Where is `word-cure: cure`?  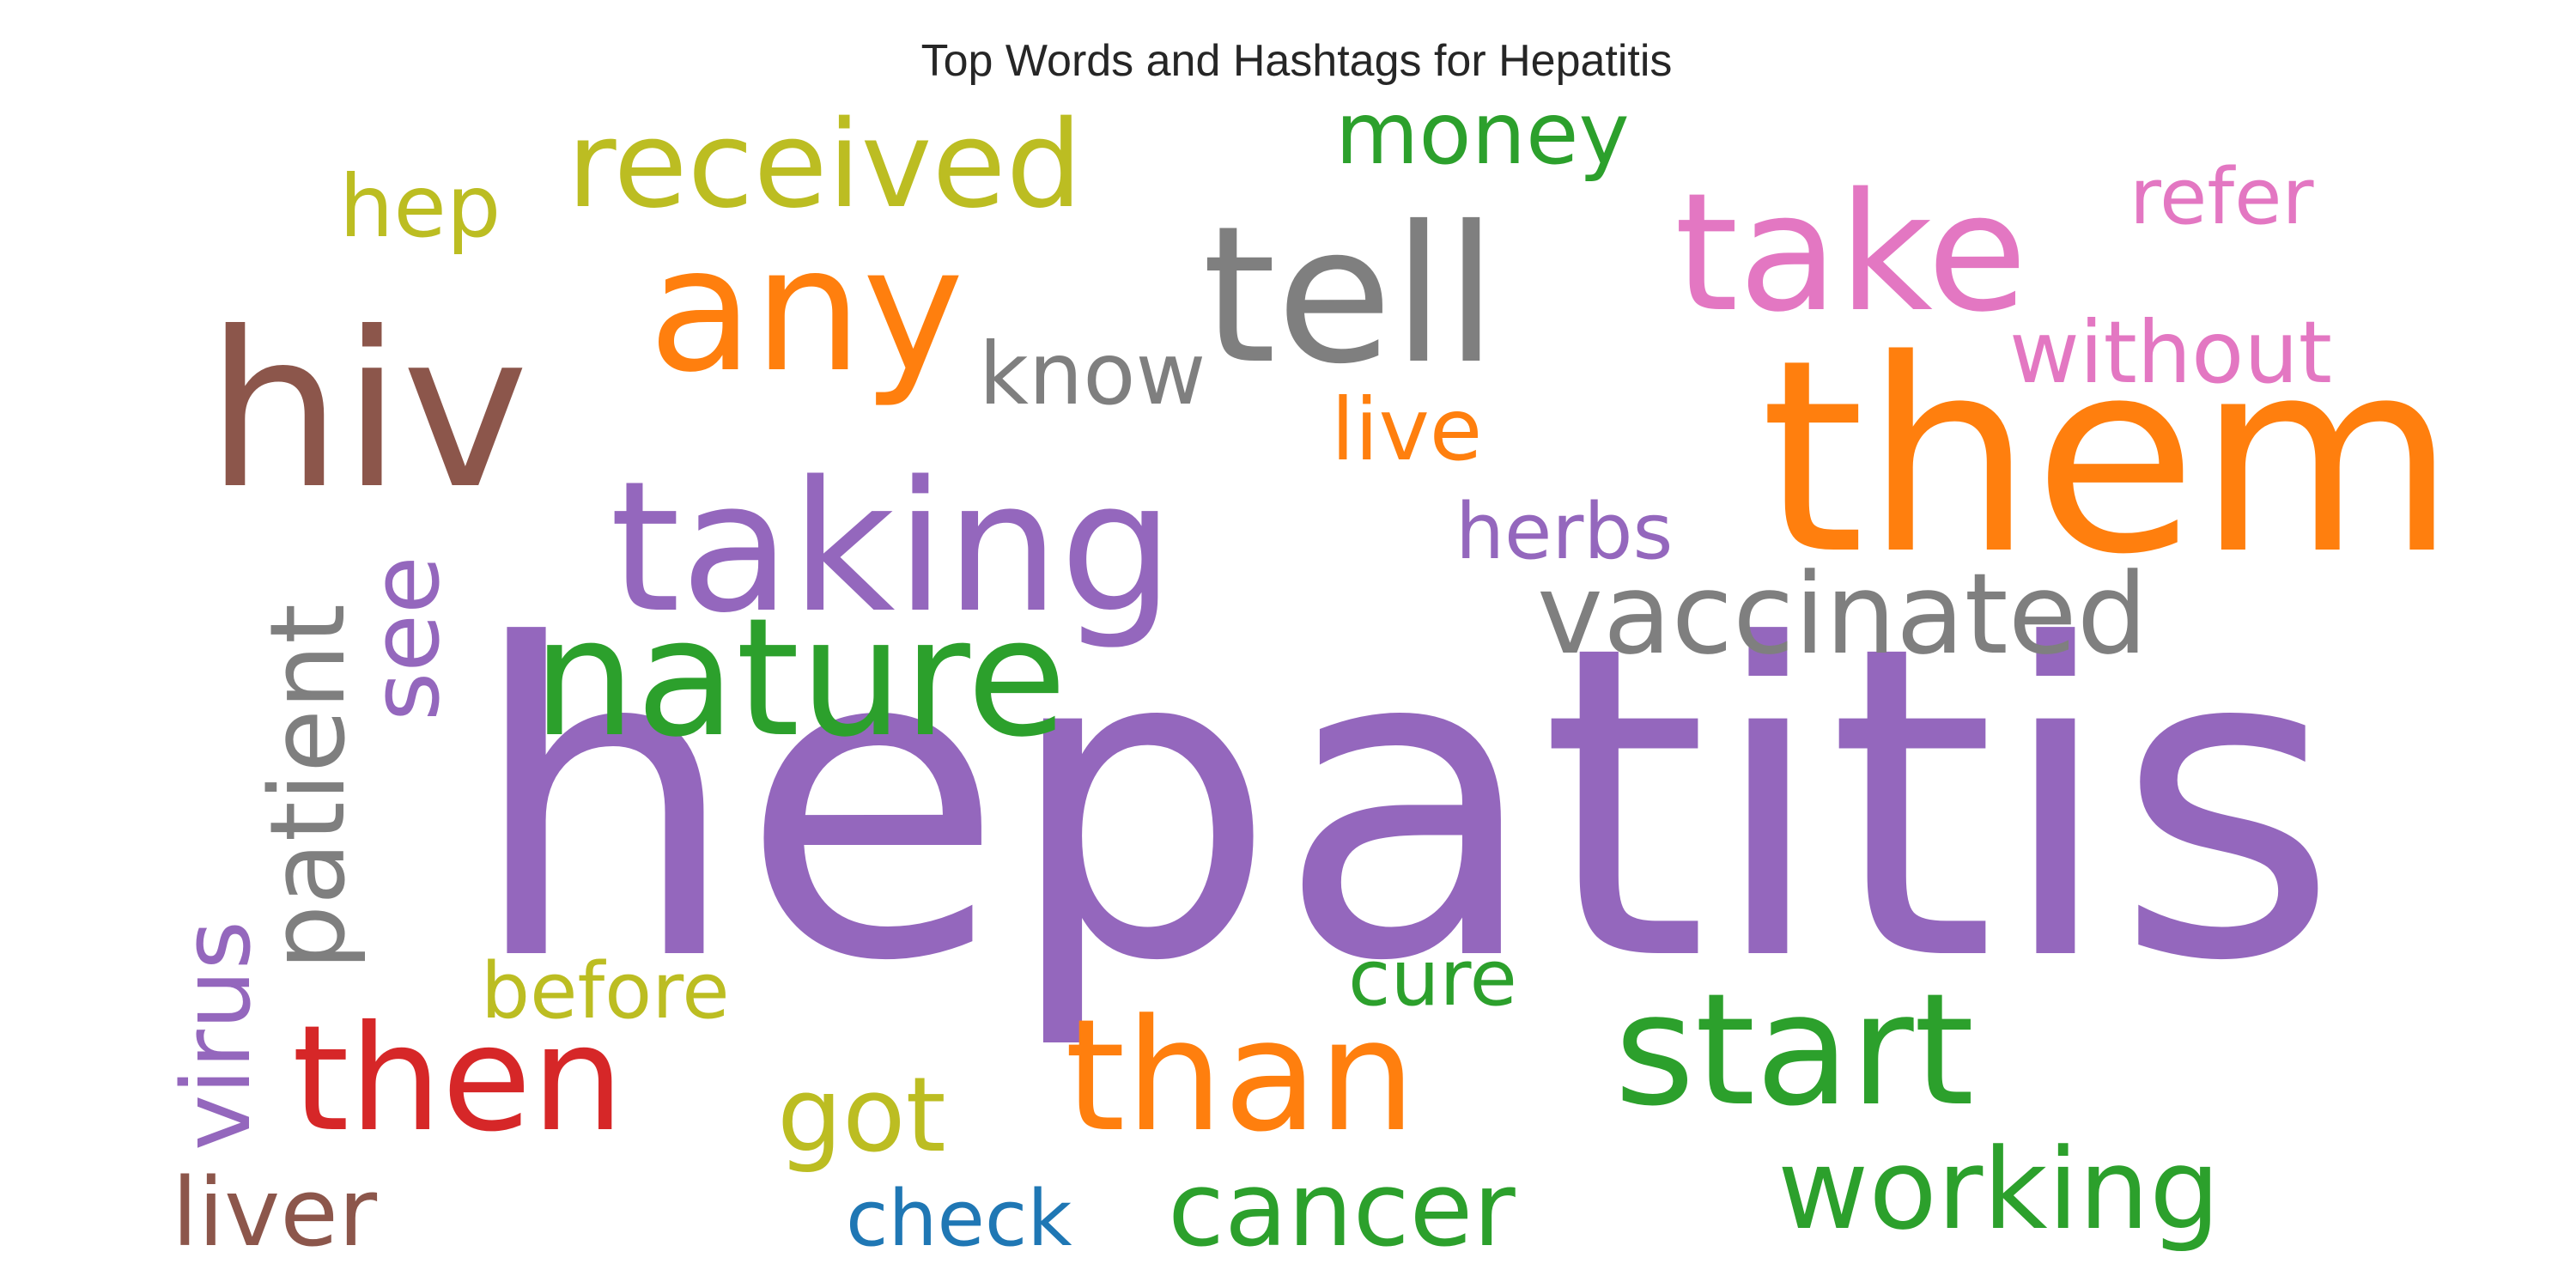
word-cure: cure is located at coordinates (1433, 979).